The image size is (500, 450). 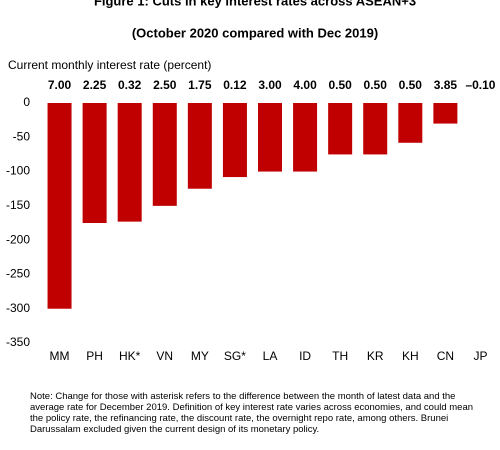 I want to click on x-tick-label: MM, so click(x=60, y=356).